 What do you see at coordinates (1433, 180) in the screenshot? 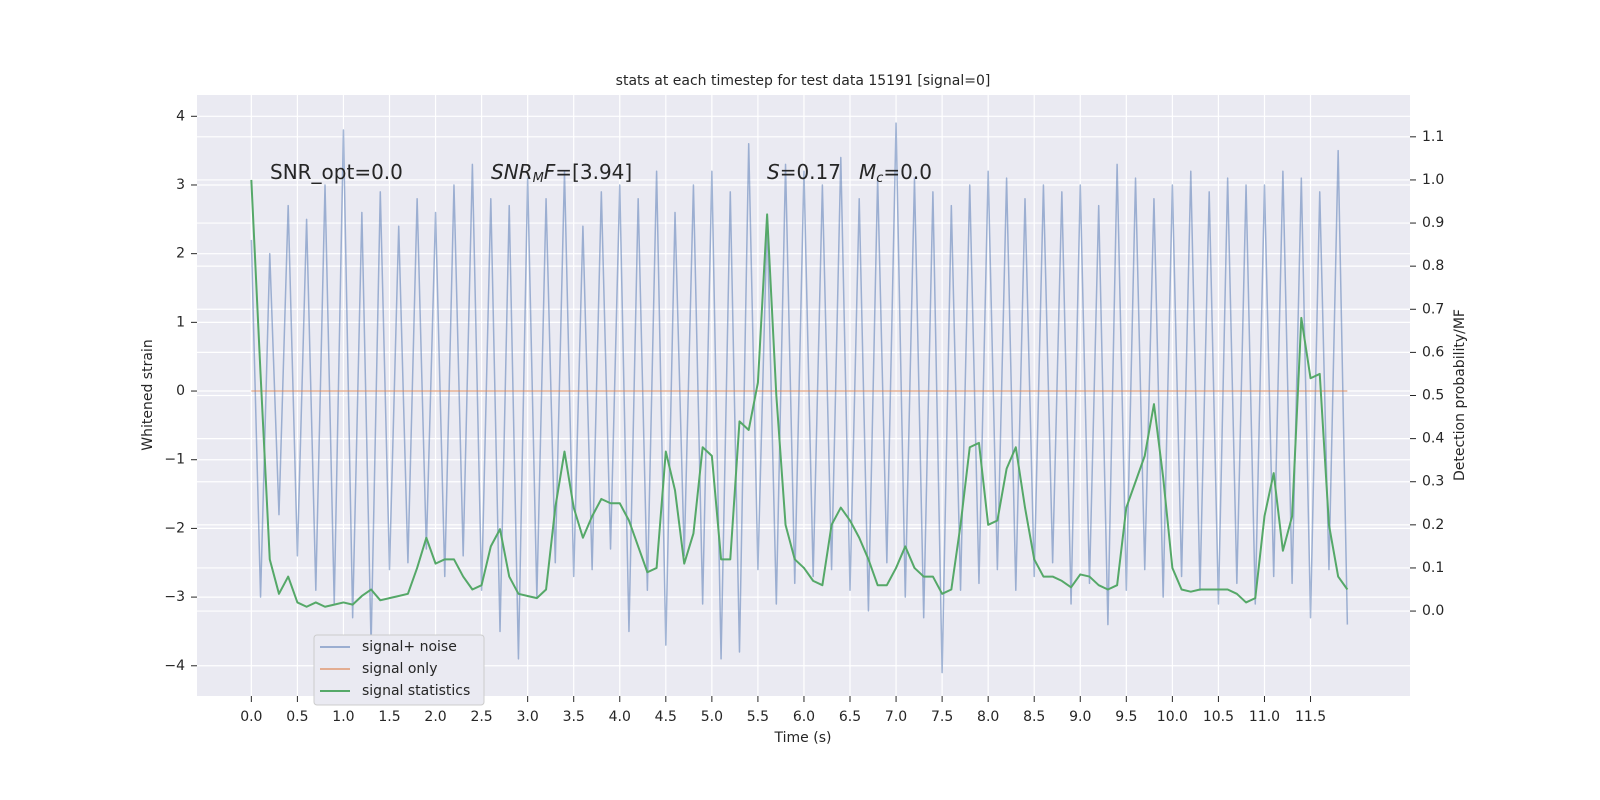
I see `y2-tick-label: 1.0` at bounding box center [1433, 180].